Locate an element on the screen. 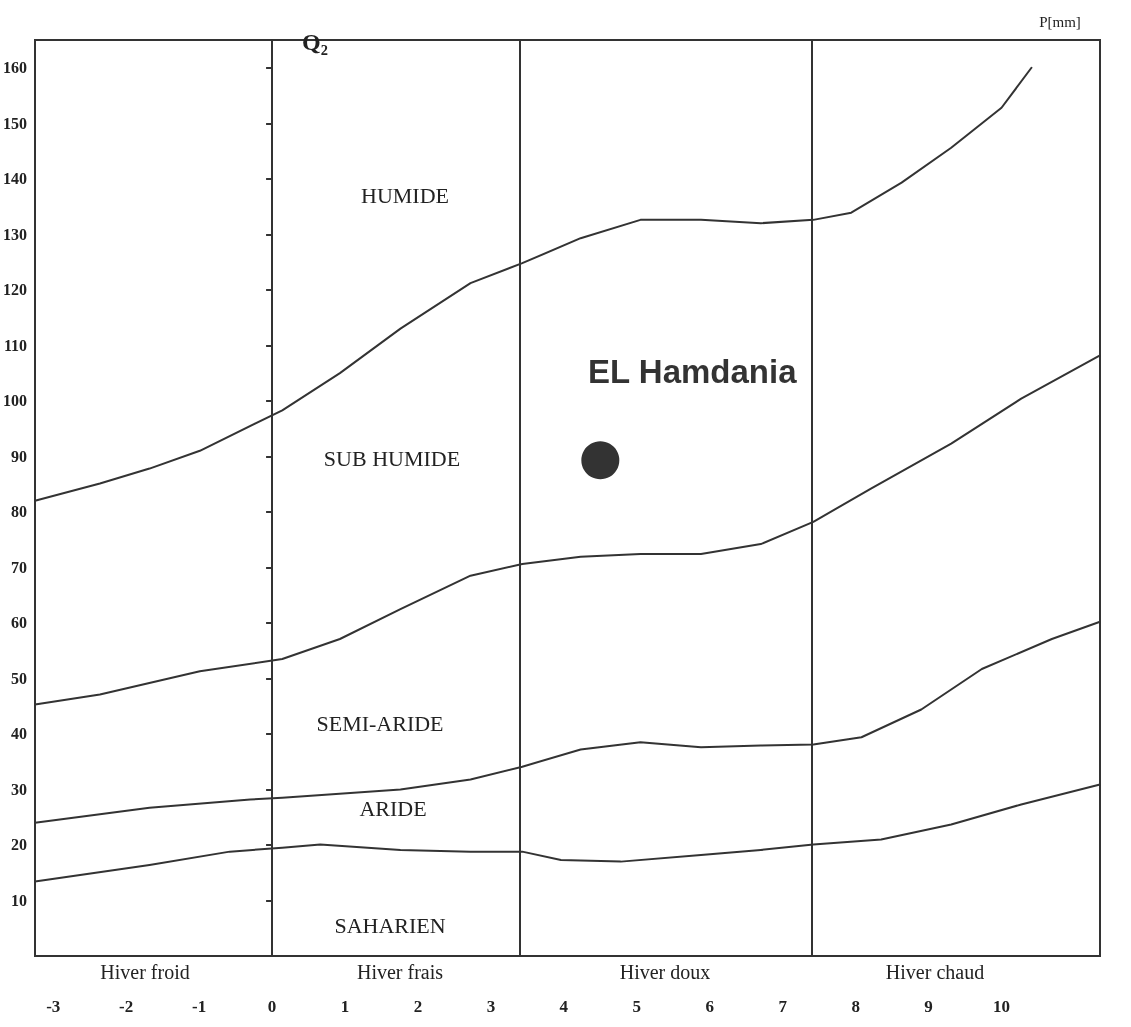 The height and width of the screenshot is (1027, 1131). x-tick-label: 7 is located at coordinates (783, 1006).